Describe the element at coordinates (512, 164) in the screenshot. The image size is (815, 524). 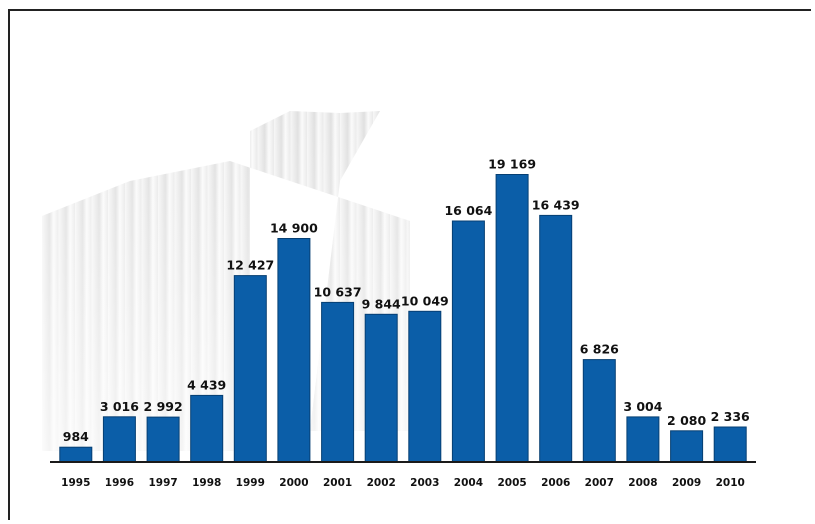
I see `value-label-2005: 19 169` at that location.